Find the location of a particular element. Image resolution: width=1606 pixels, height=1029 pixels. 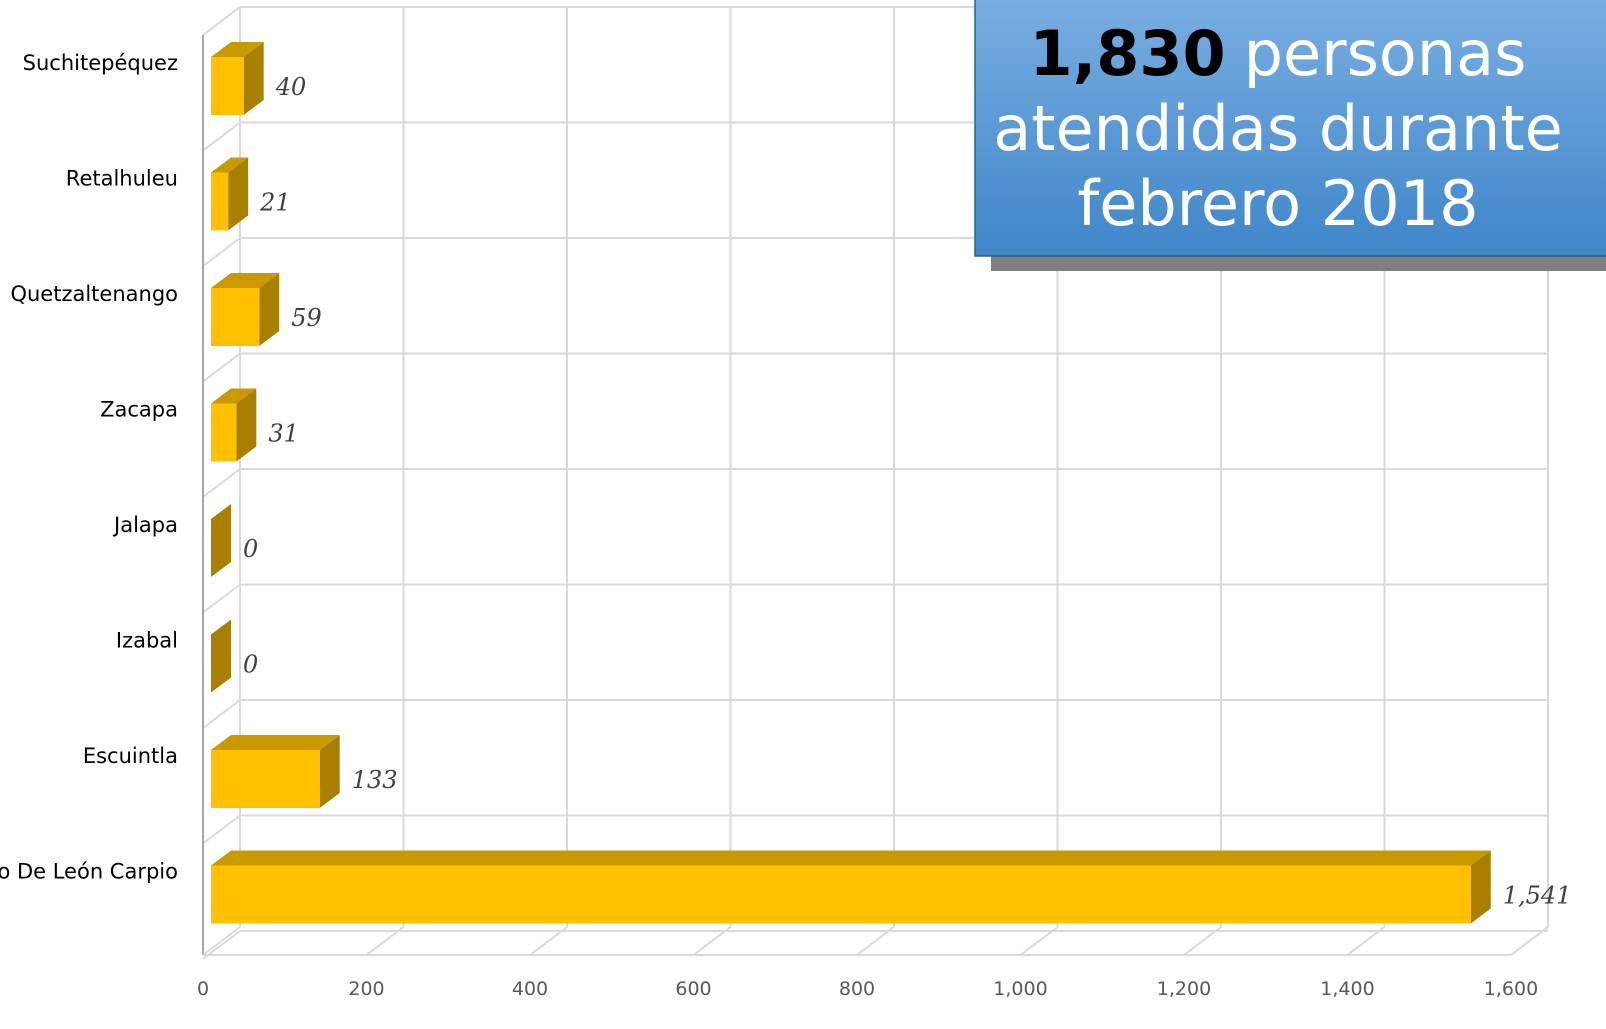

category-label: Quetzaltenango is located at coordinates (94, 294).